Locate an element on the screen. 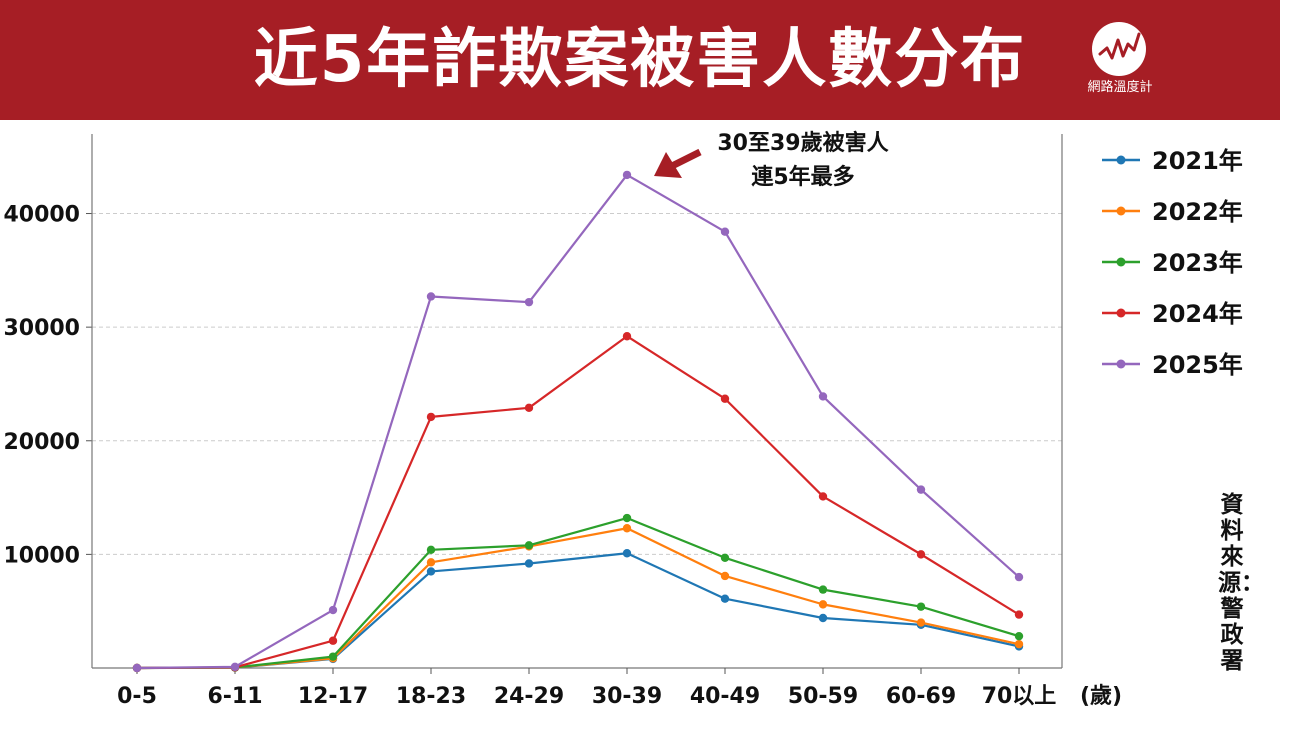 Image resolution: width=1314 pixels, height=739 pixels. annotation-arrow-head is located at coordinates (668, 165).